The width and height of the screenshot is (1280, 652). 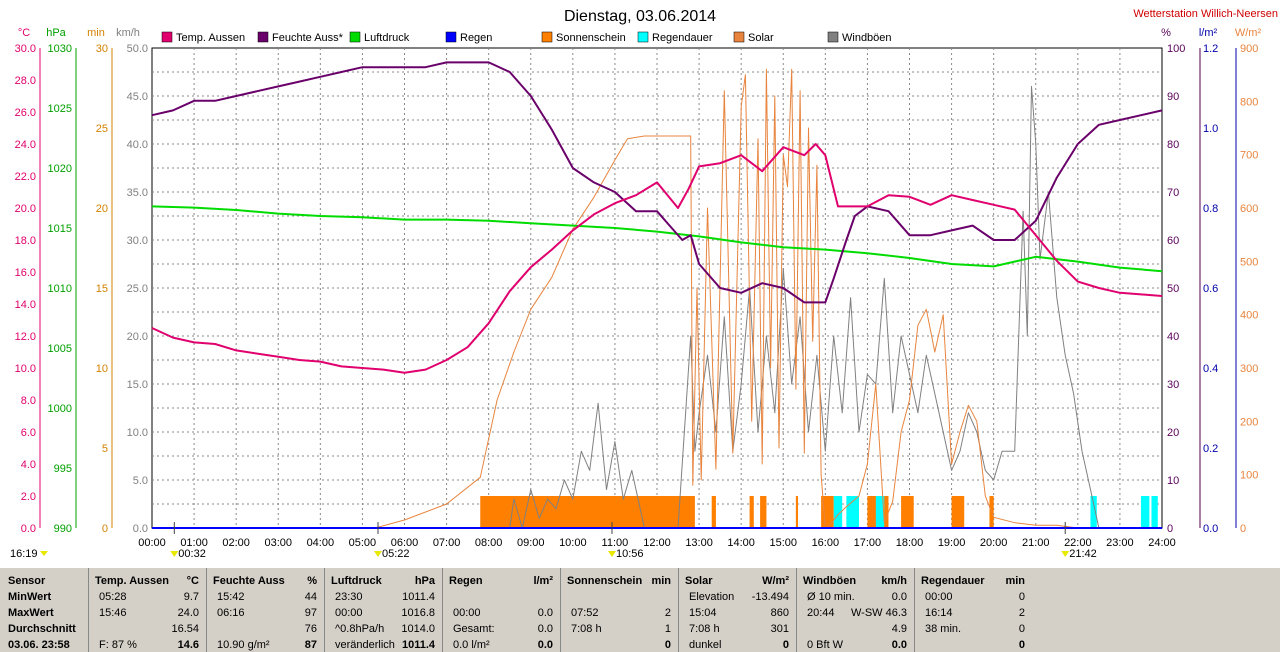 I want to click on stats-unit-pres: hPa, so click(x=424, y=581).